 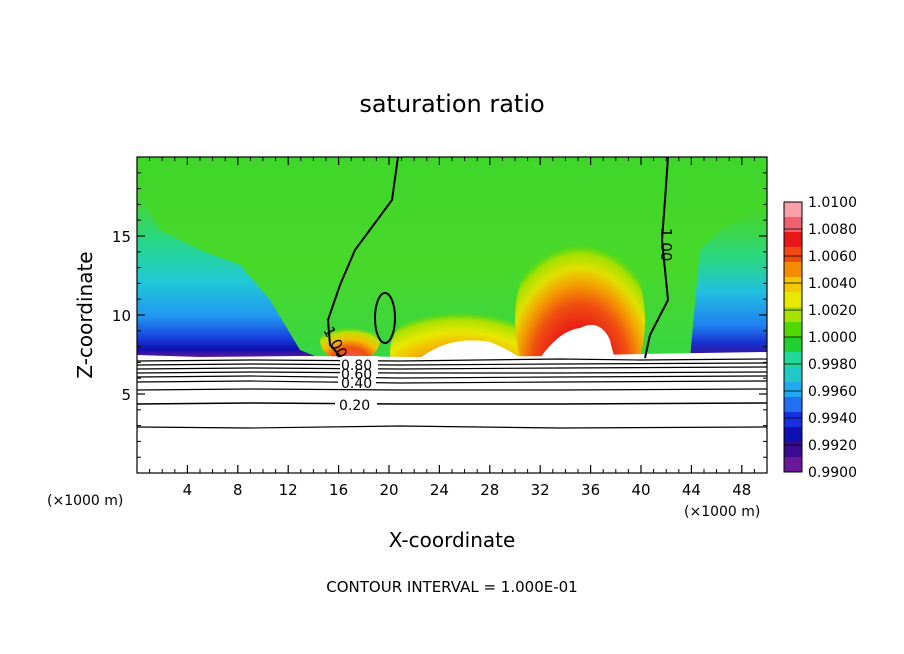 I want to click on footer-contour-interval: CONTOUR INTERVAL = 1.000E-01, so click(x=451, y=587).